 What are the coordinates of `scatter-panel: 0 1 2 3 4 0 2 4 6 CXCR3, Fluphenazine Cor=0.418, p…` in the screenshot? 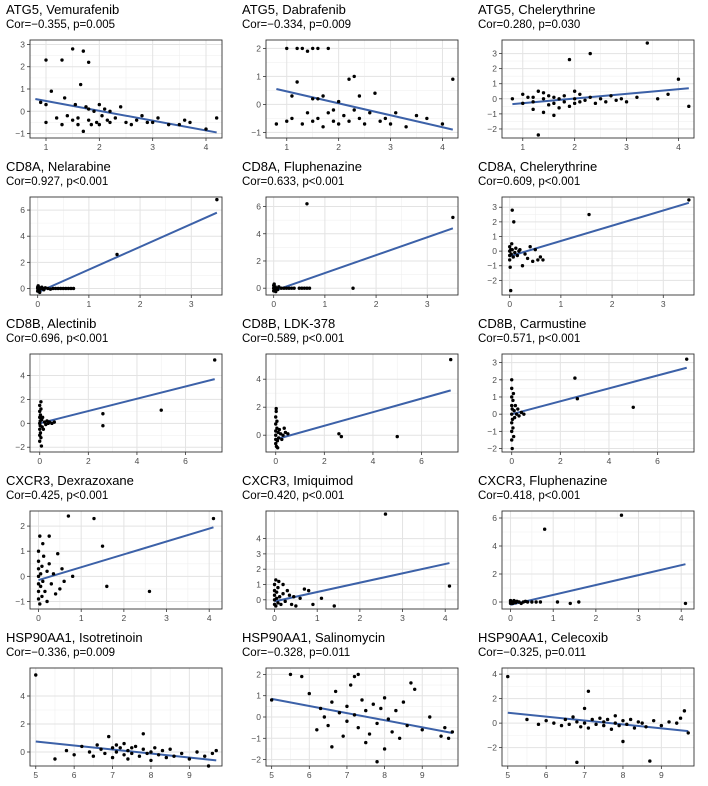 It's located at (590, 549).